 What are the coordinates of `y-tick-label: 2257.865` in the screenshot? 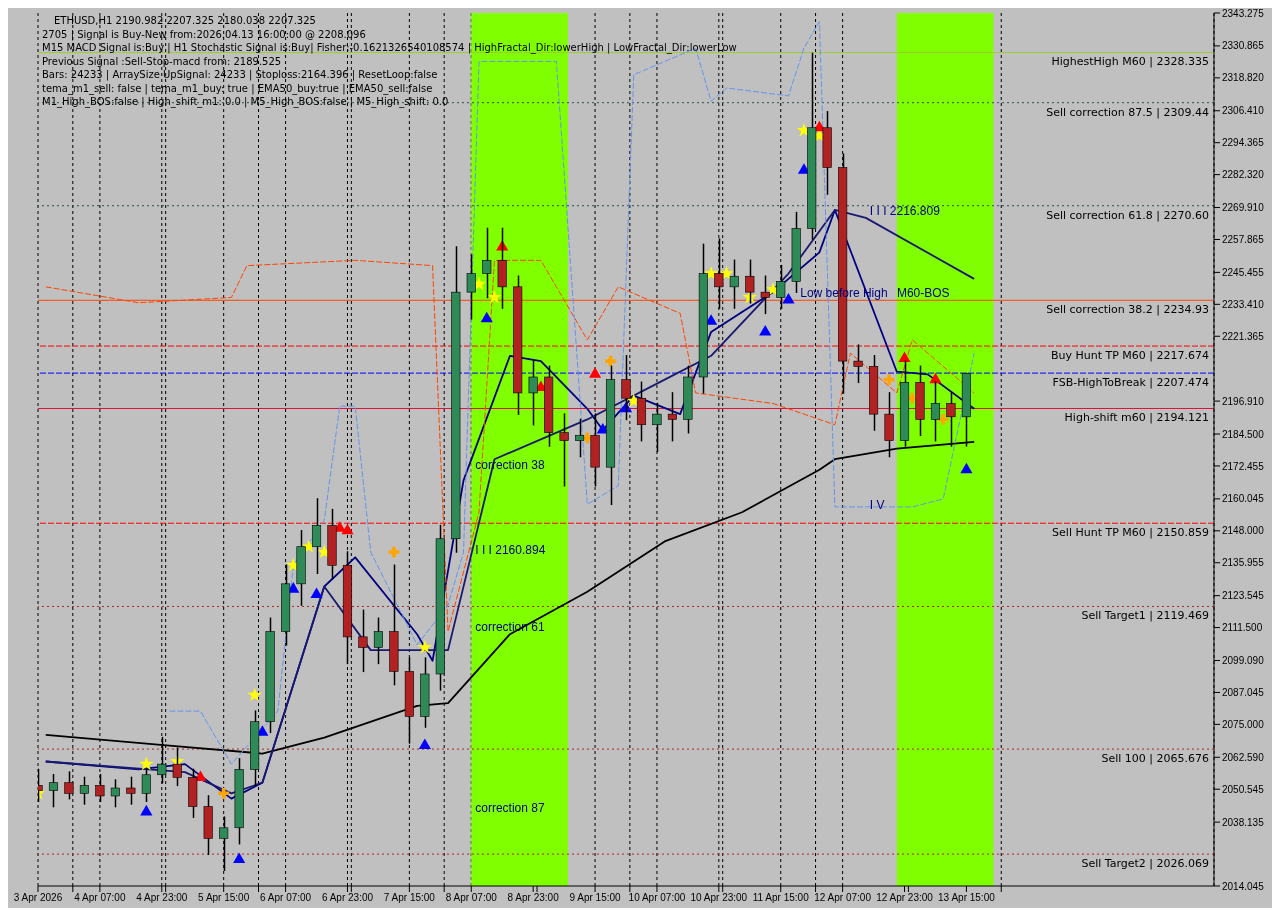 It's located at (1243, 240).